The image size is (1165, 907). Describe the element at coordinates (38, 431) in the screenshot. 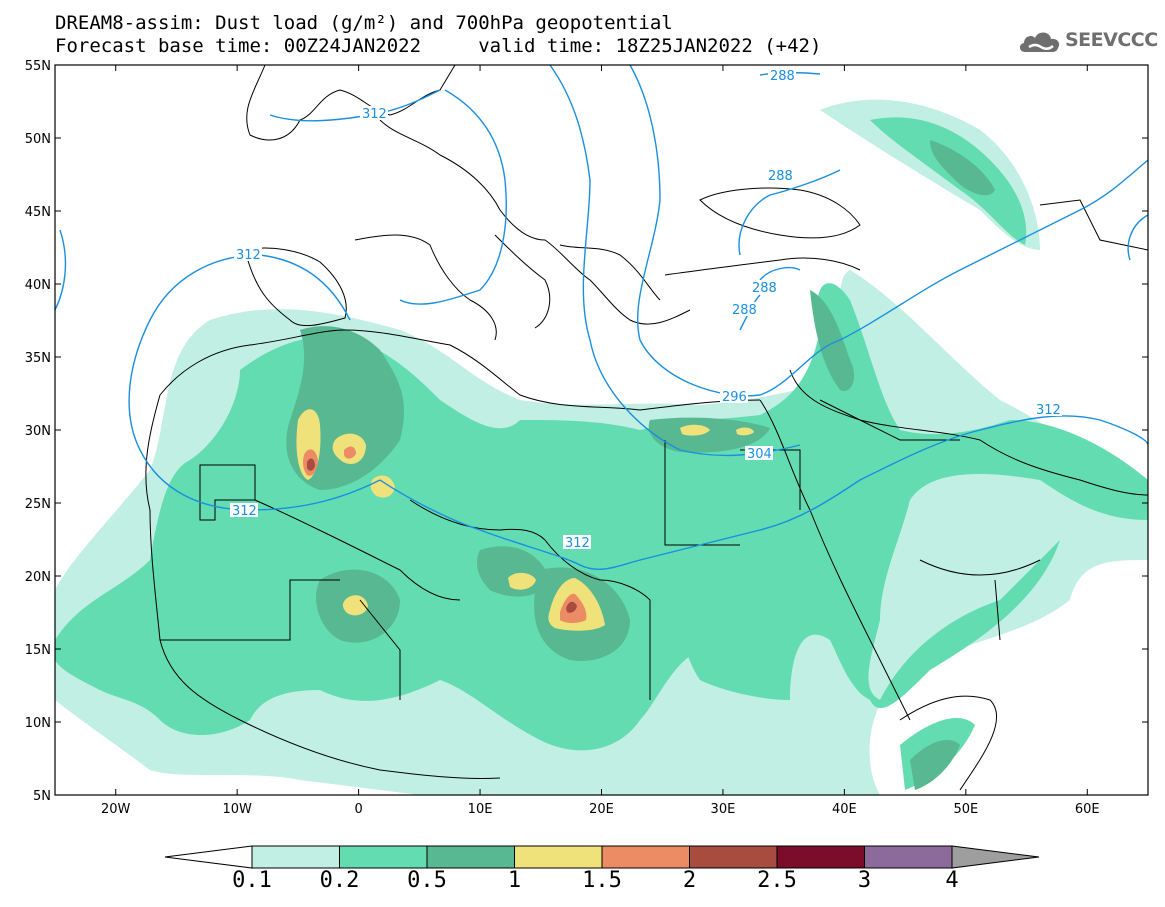

I see `lat-tick-label: 30N` at that location.